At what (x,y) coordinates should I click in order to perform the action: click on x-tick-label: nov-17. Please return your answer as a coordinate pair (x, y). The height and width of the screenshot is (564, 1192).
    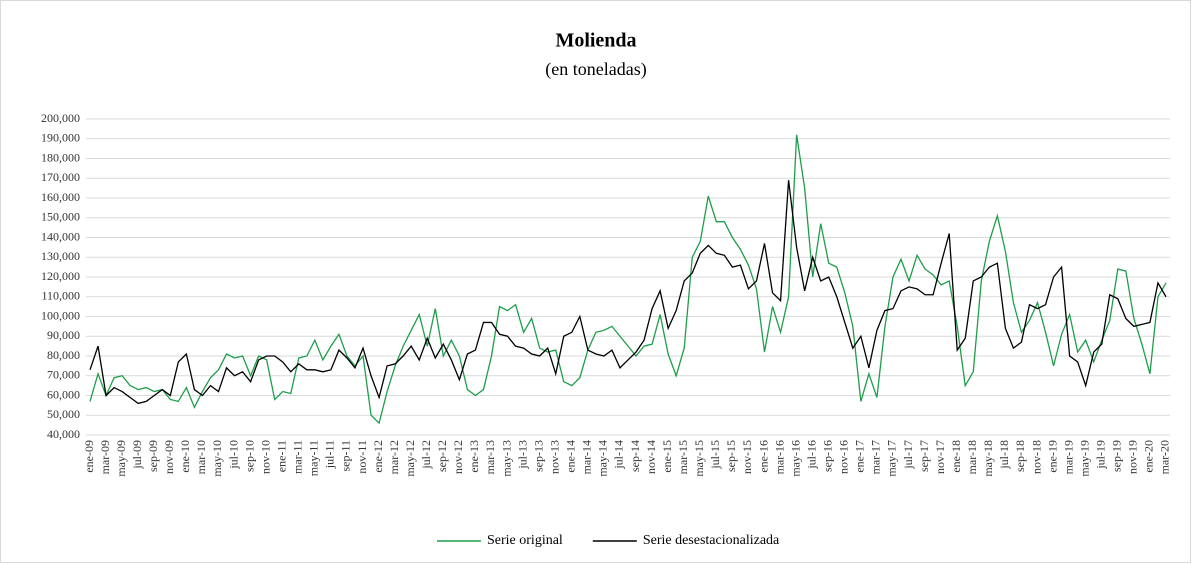
    Looking at the image, I should click on (940, 457).